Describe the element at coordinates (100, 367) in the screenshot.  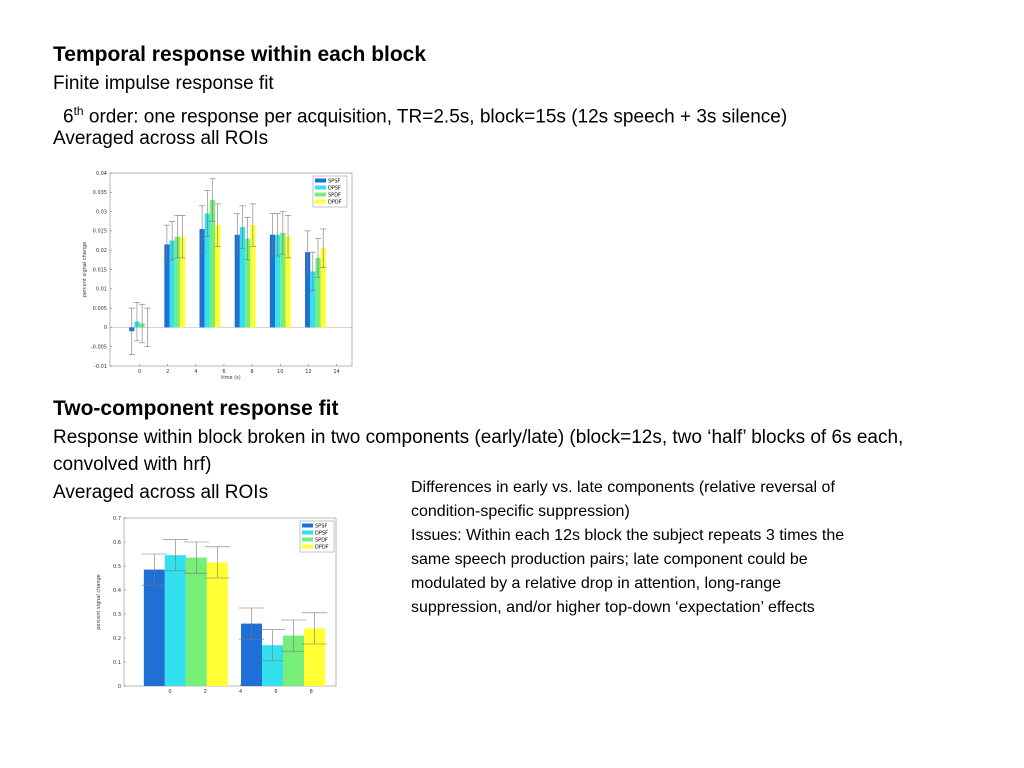
I see `y-tick-label: -0.01` at that location.